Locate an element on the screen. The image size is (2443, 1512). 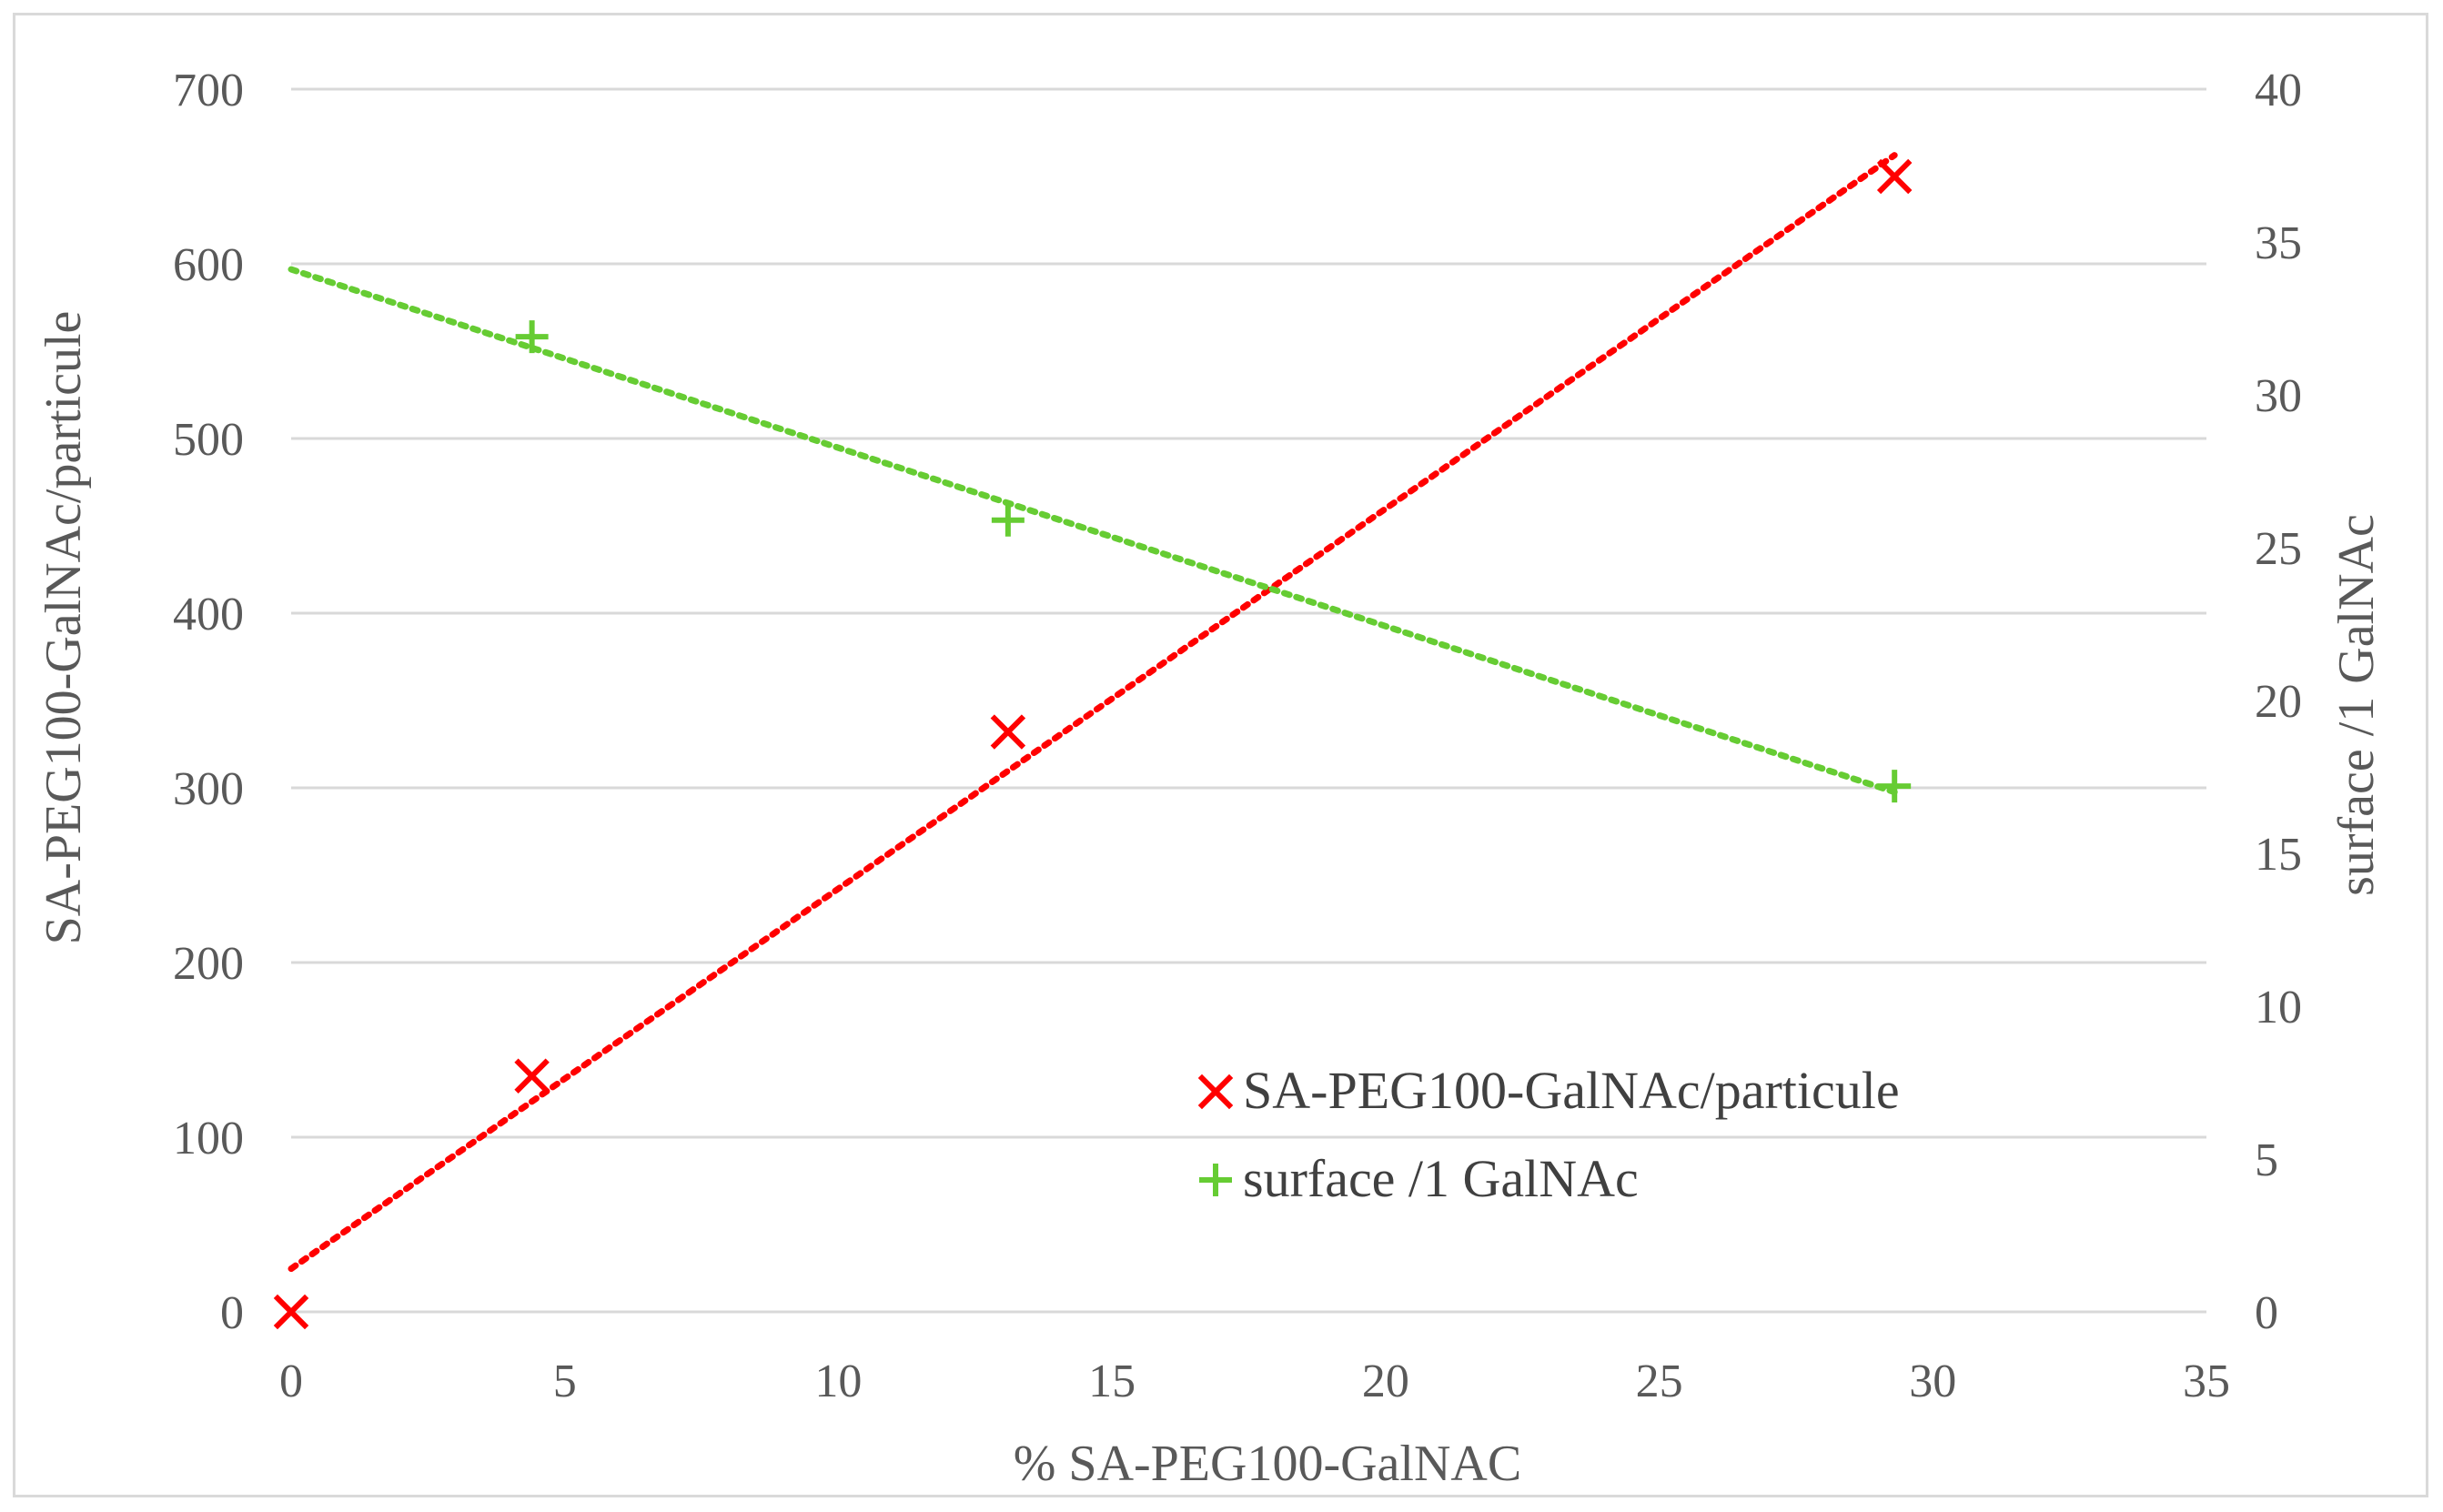
legend-x-glyph is located at coordinates (1215, 1092).